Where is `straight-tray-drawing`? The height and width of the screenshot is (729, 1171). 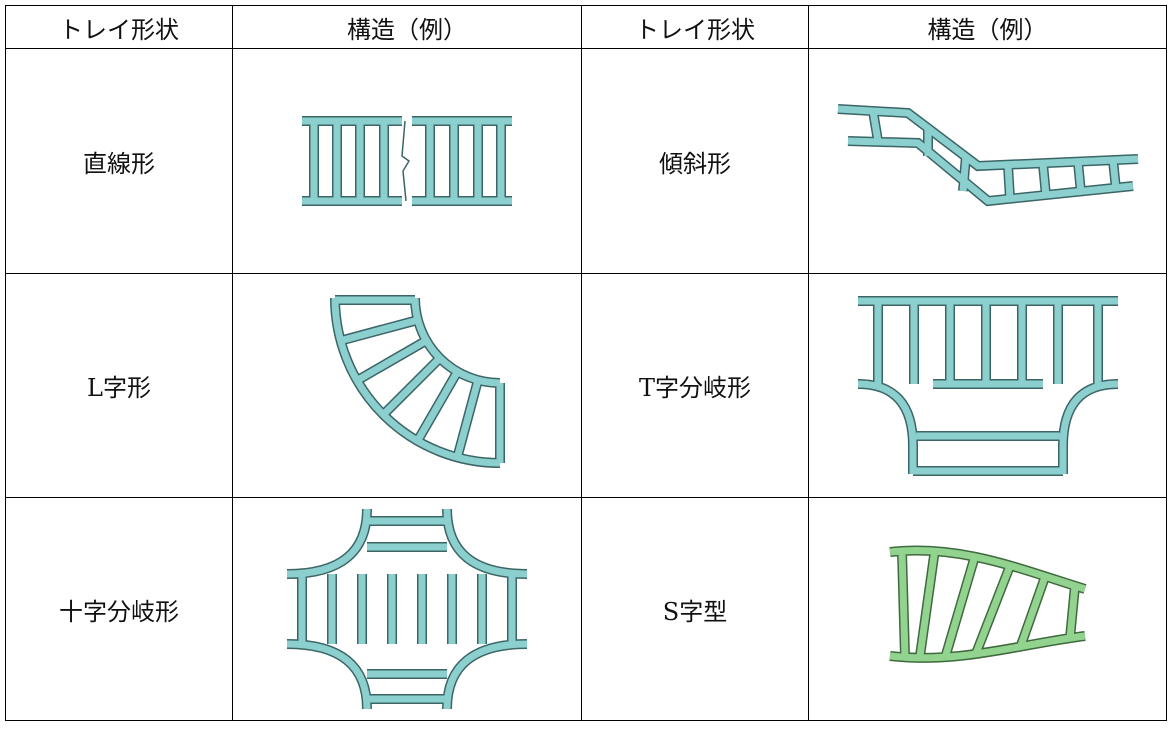
straight-tray-drawing is located at coordinates (407, 161).